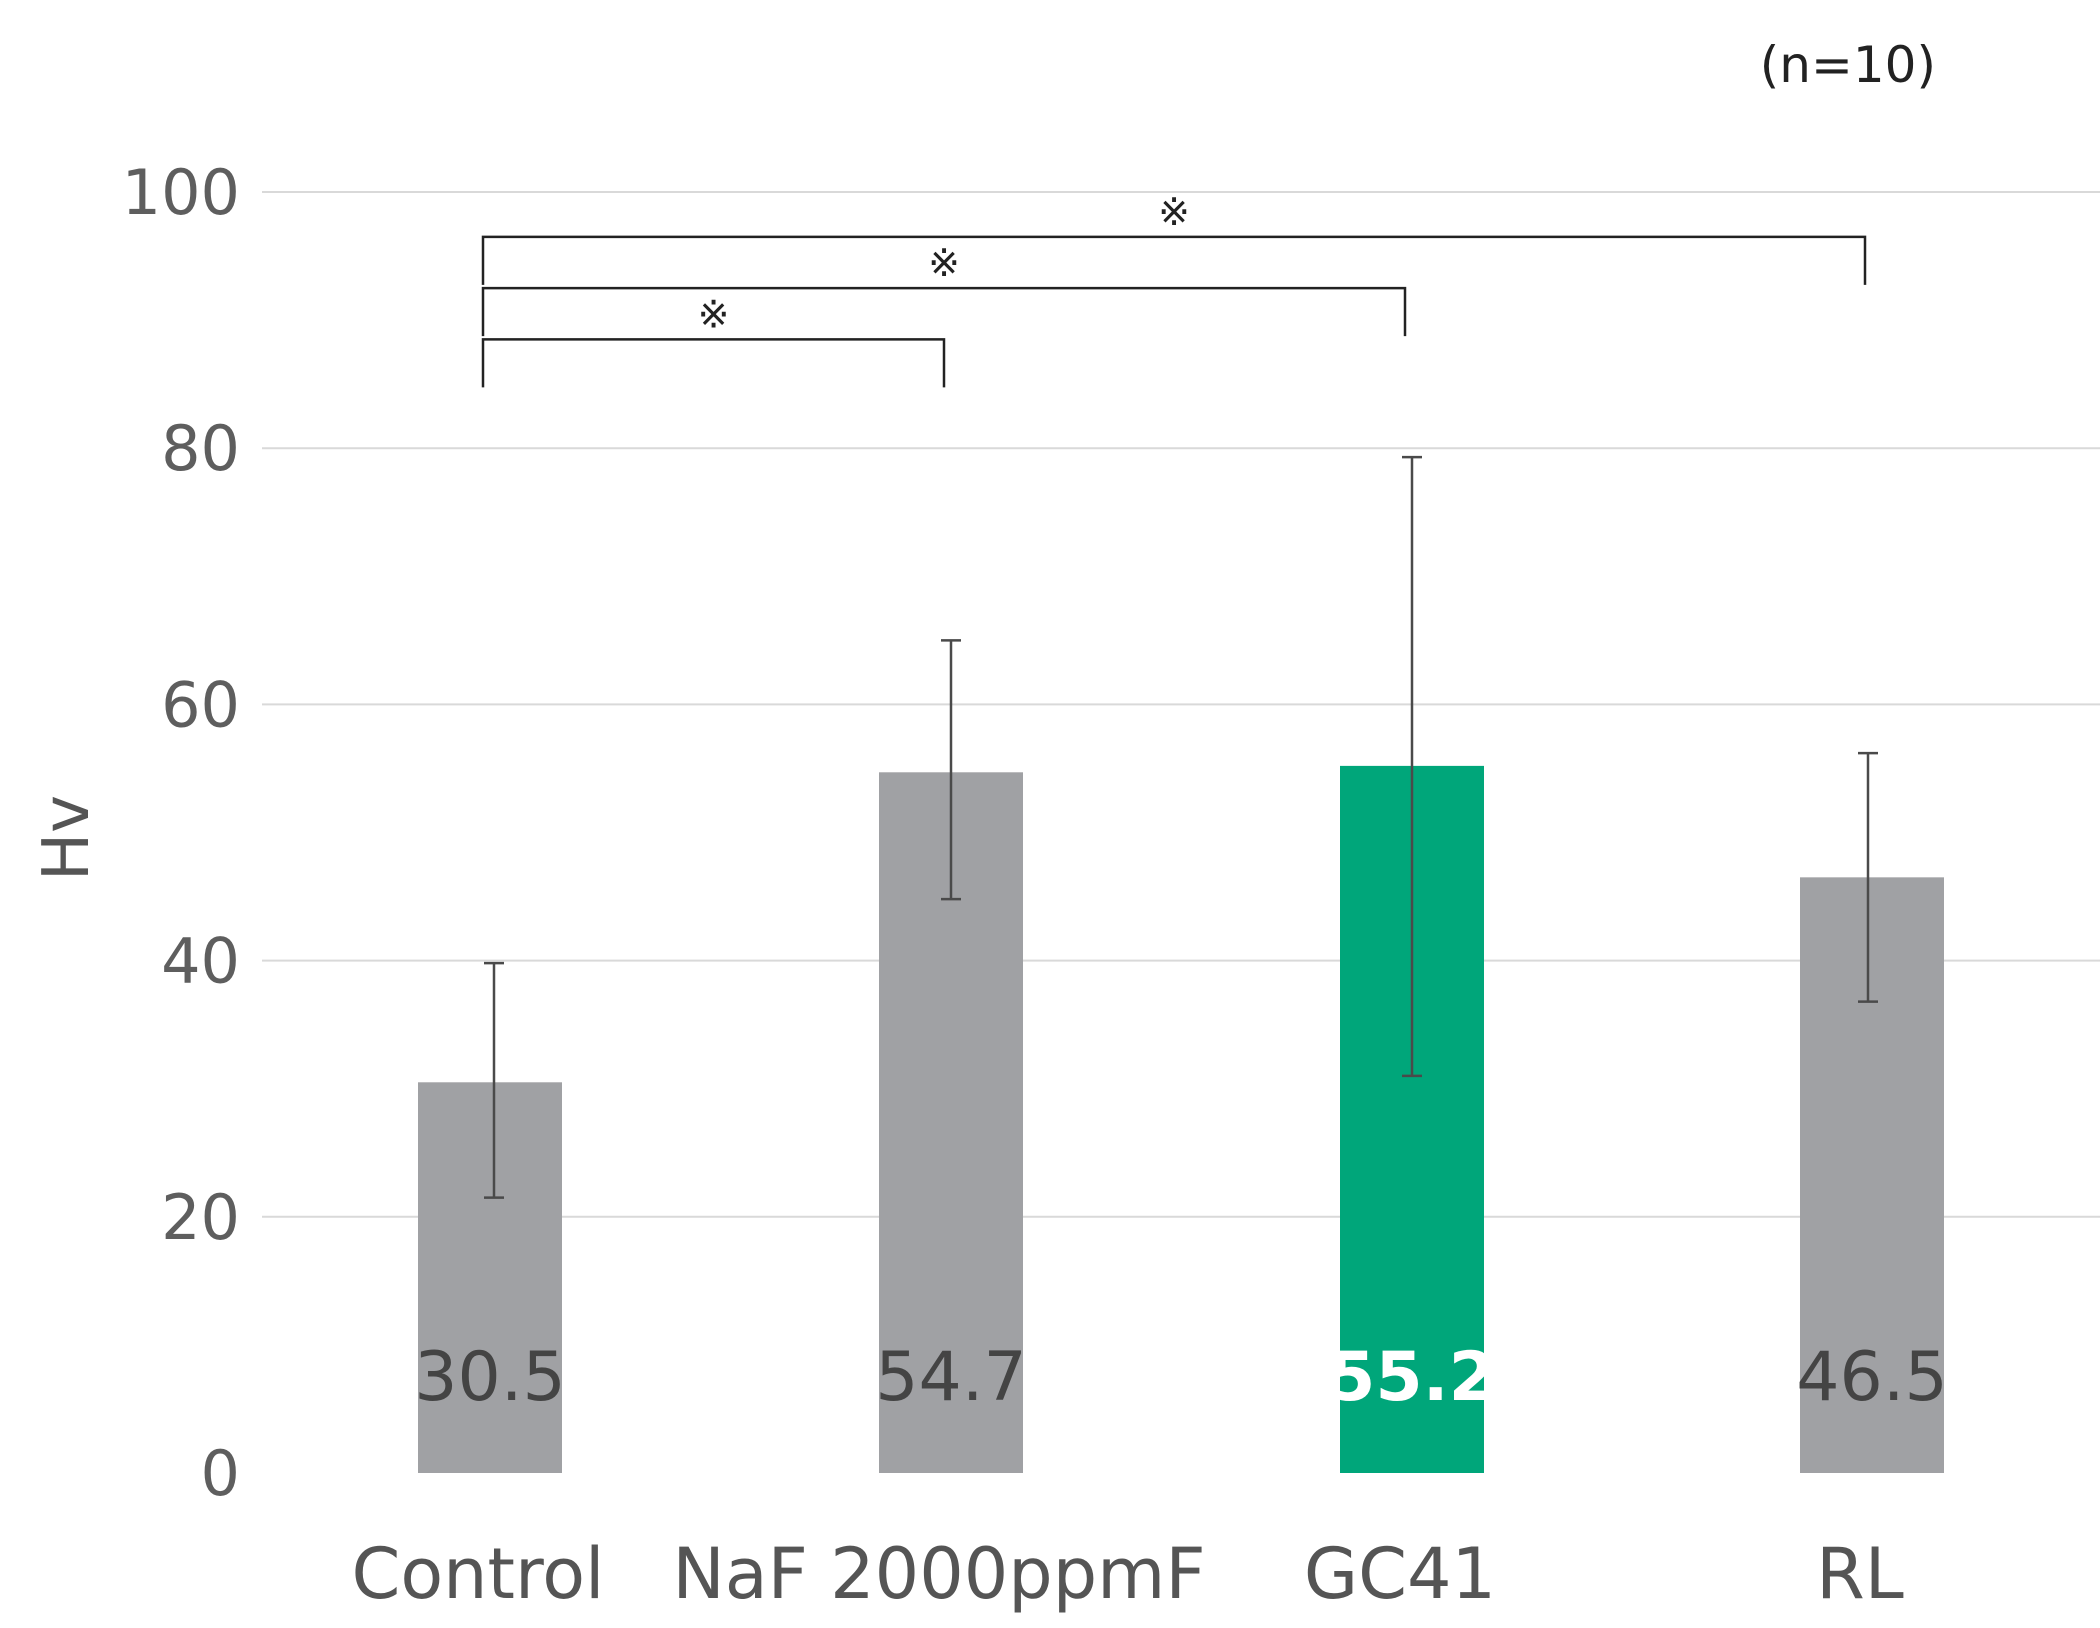  I want to click on y-tick-label-60: 60, so click(200, 704).